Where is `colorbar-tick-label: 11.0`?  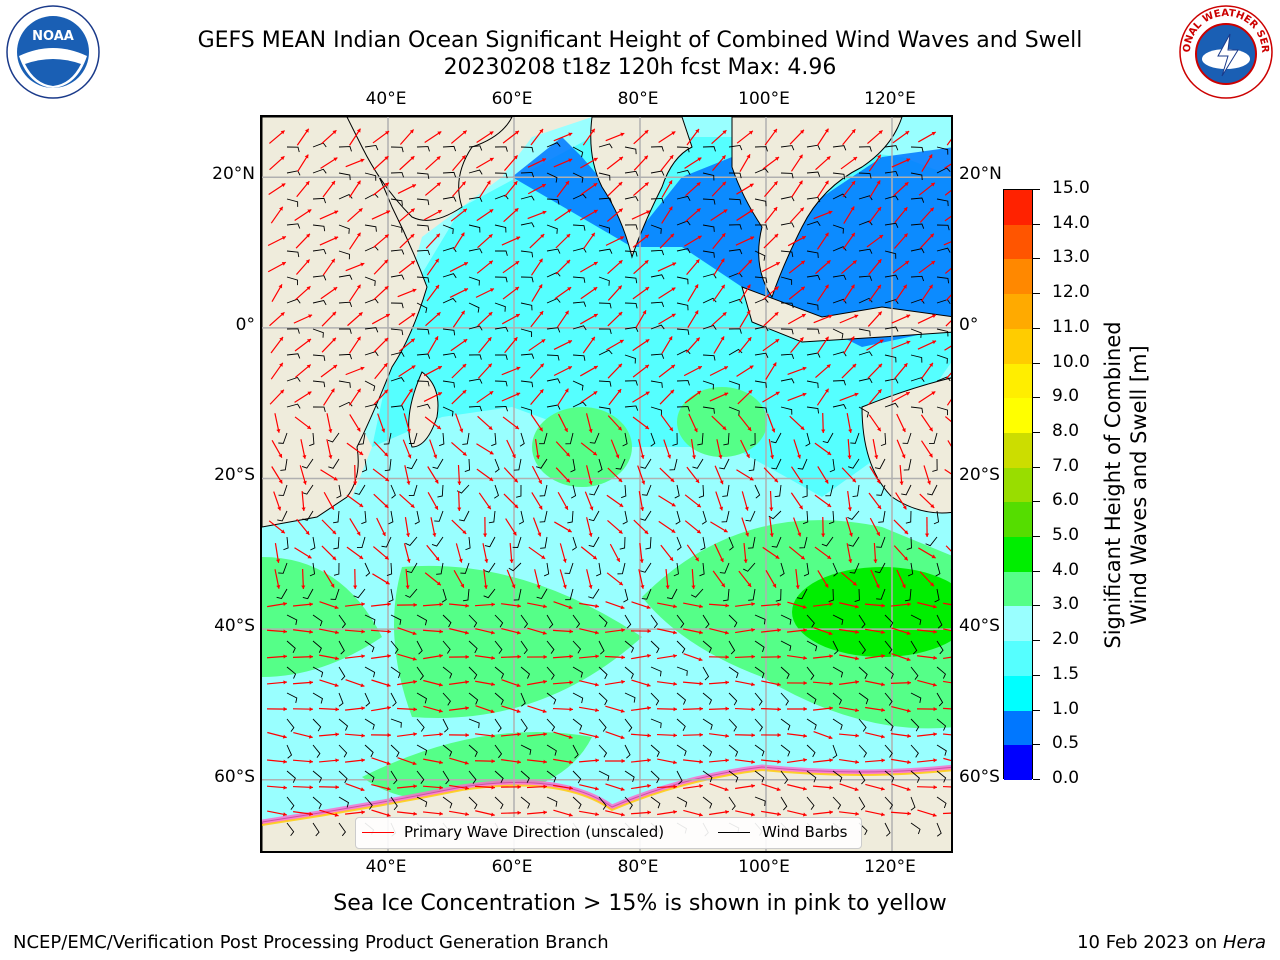 colorbar-tick-label: 11.0 is located at coordinates (1071, 326).